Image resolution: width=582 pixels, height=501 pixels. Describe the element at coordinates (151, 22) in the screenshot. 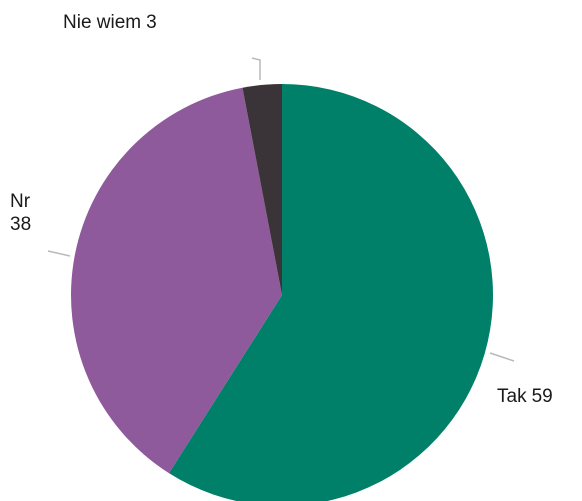

I see `slice-label-nie-wiem-value: 3` at that location.